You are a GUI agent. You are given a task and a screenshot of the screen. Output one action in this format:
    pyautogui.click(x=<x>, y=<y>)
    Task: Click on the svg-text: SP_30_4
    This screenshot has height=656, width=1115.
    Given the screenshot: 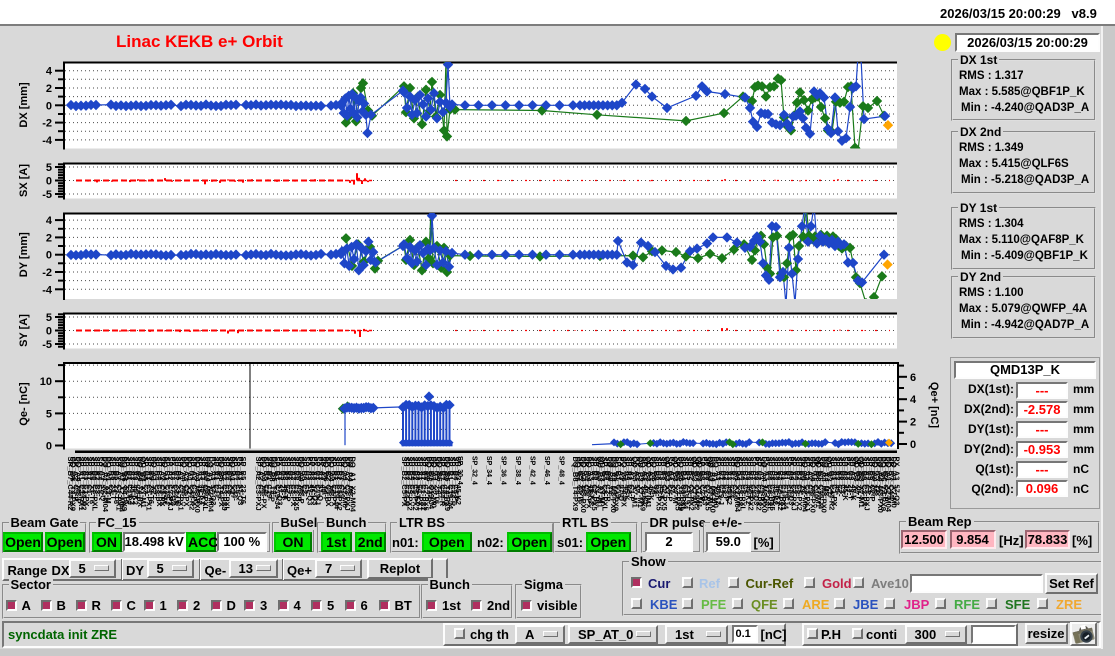 What is the action you would take?
    pyautogui.click(x=459, y=470)
    